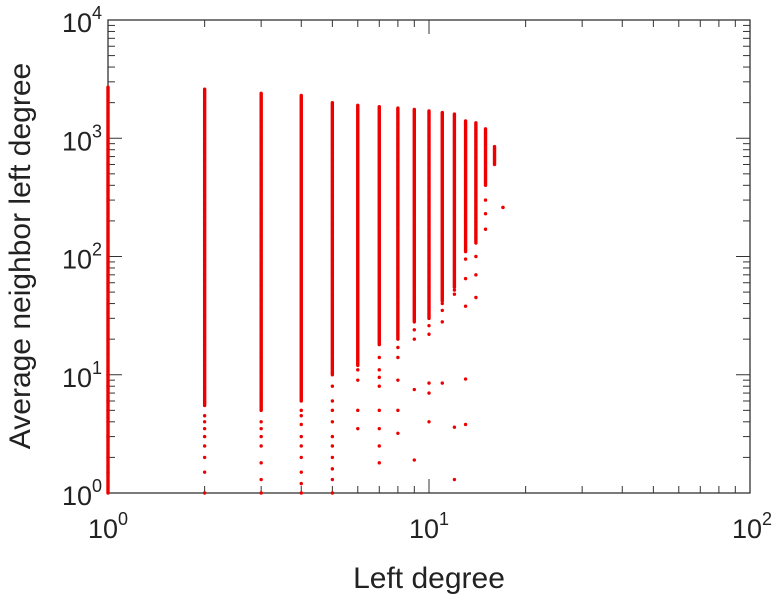 The height and width of the screenshot is (600, 776). Describe the element at coordinates (82, 375) in the screenshot. I see `y-tick-label: 10¹` at that location.